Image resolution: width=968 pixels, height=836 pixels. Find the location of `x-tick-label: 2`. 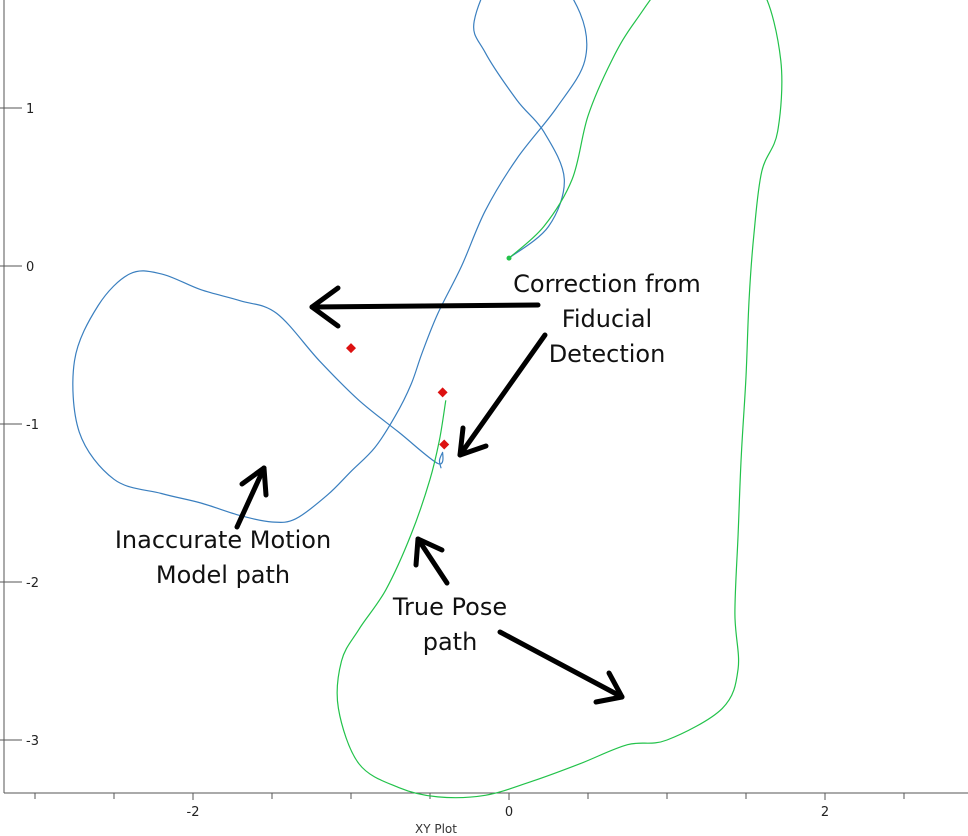

x-tick-label: 2 is located at coordinates (825, 812).